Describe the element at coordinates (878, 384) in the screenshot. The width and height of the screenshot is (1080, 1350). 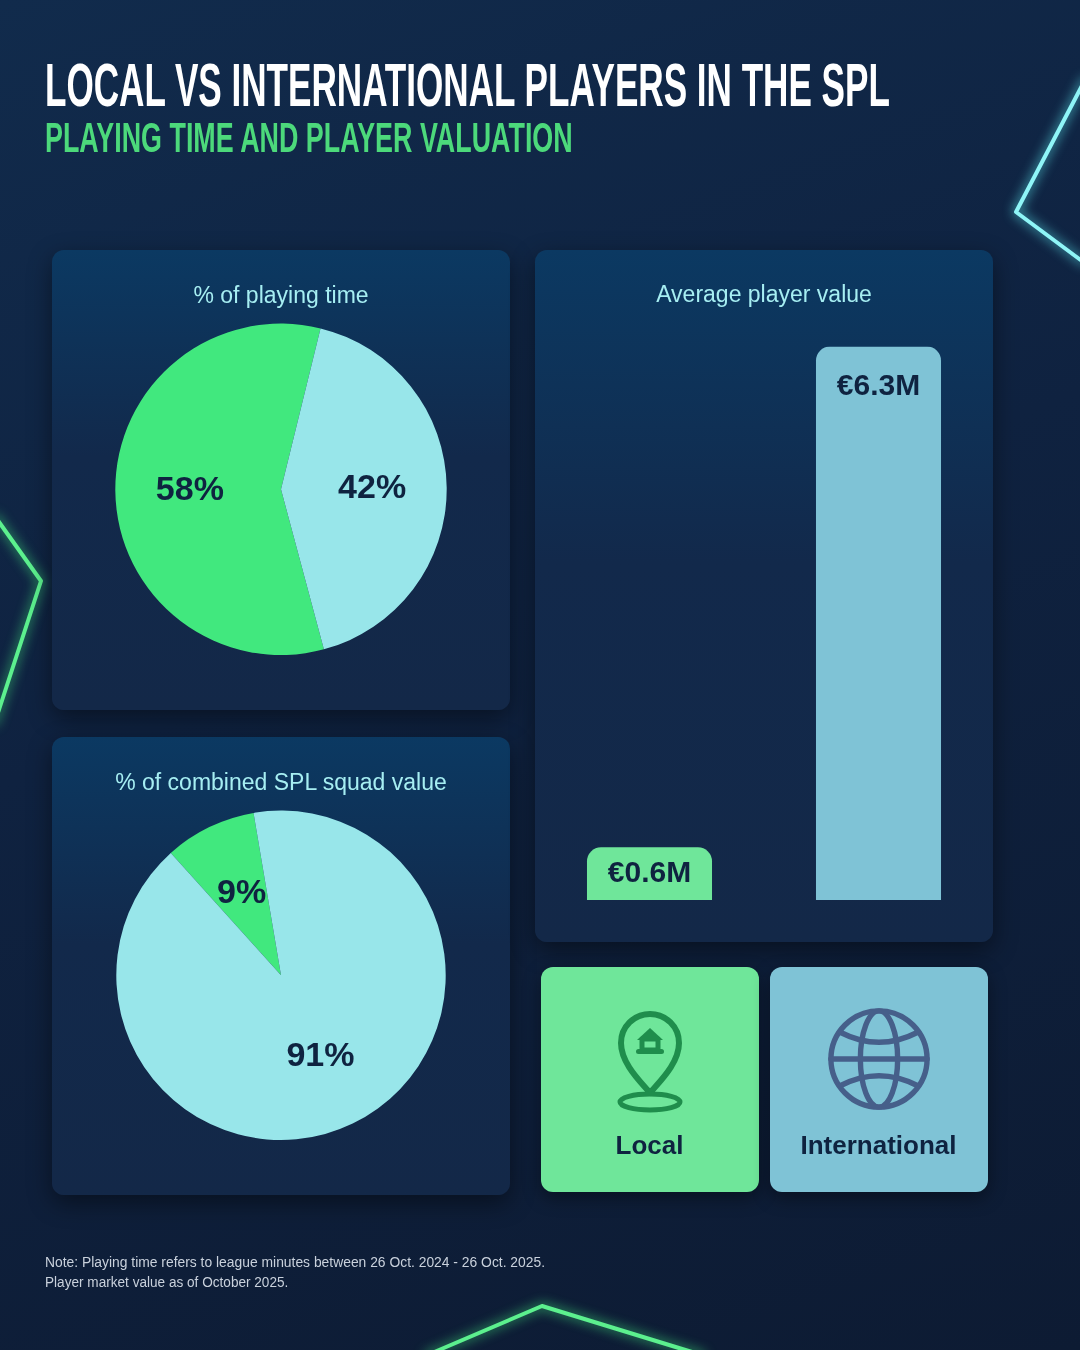
I see `data-label: €6.3M` at that location.